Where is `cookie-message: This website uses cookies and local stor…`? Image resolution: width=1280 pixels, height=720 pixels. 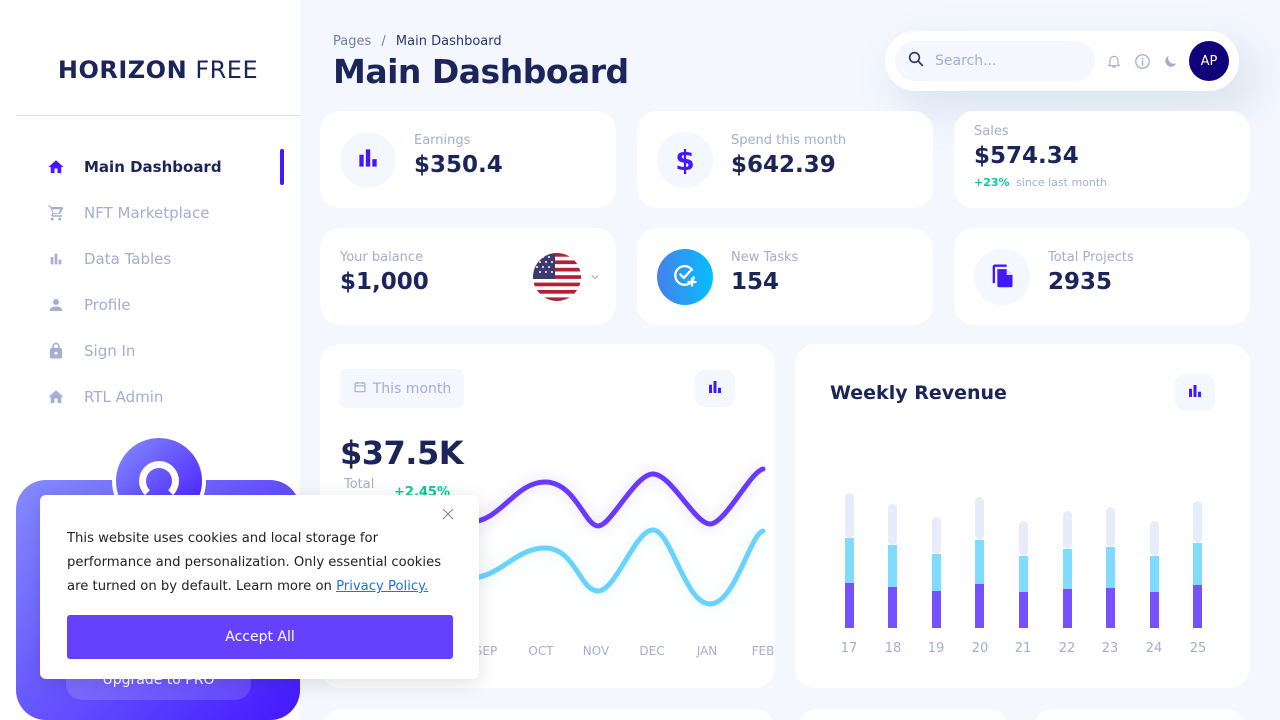
cookie-message: This website uses cookies and local stor… is located at coordinates (262, 563).